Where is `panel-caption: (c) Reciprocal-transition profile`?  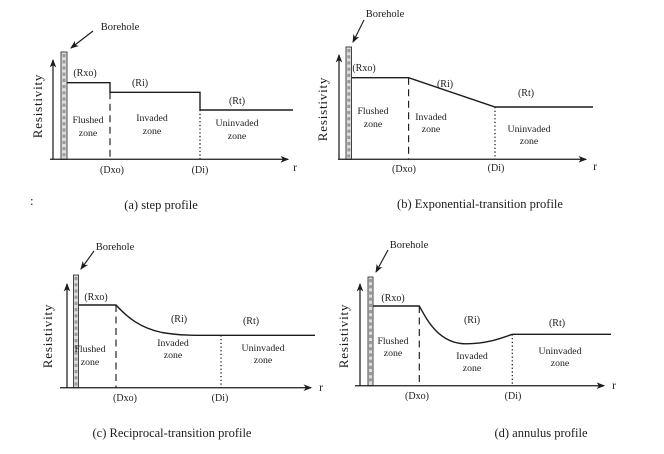 panel-caption: (c) Reciprocal-transition profile is located at coordinates (172, 433).